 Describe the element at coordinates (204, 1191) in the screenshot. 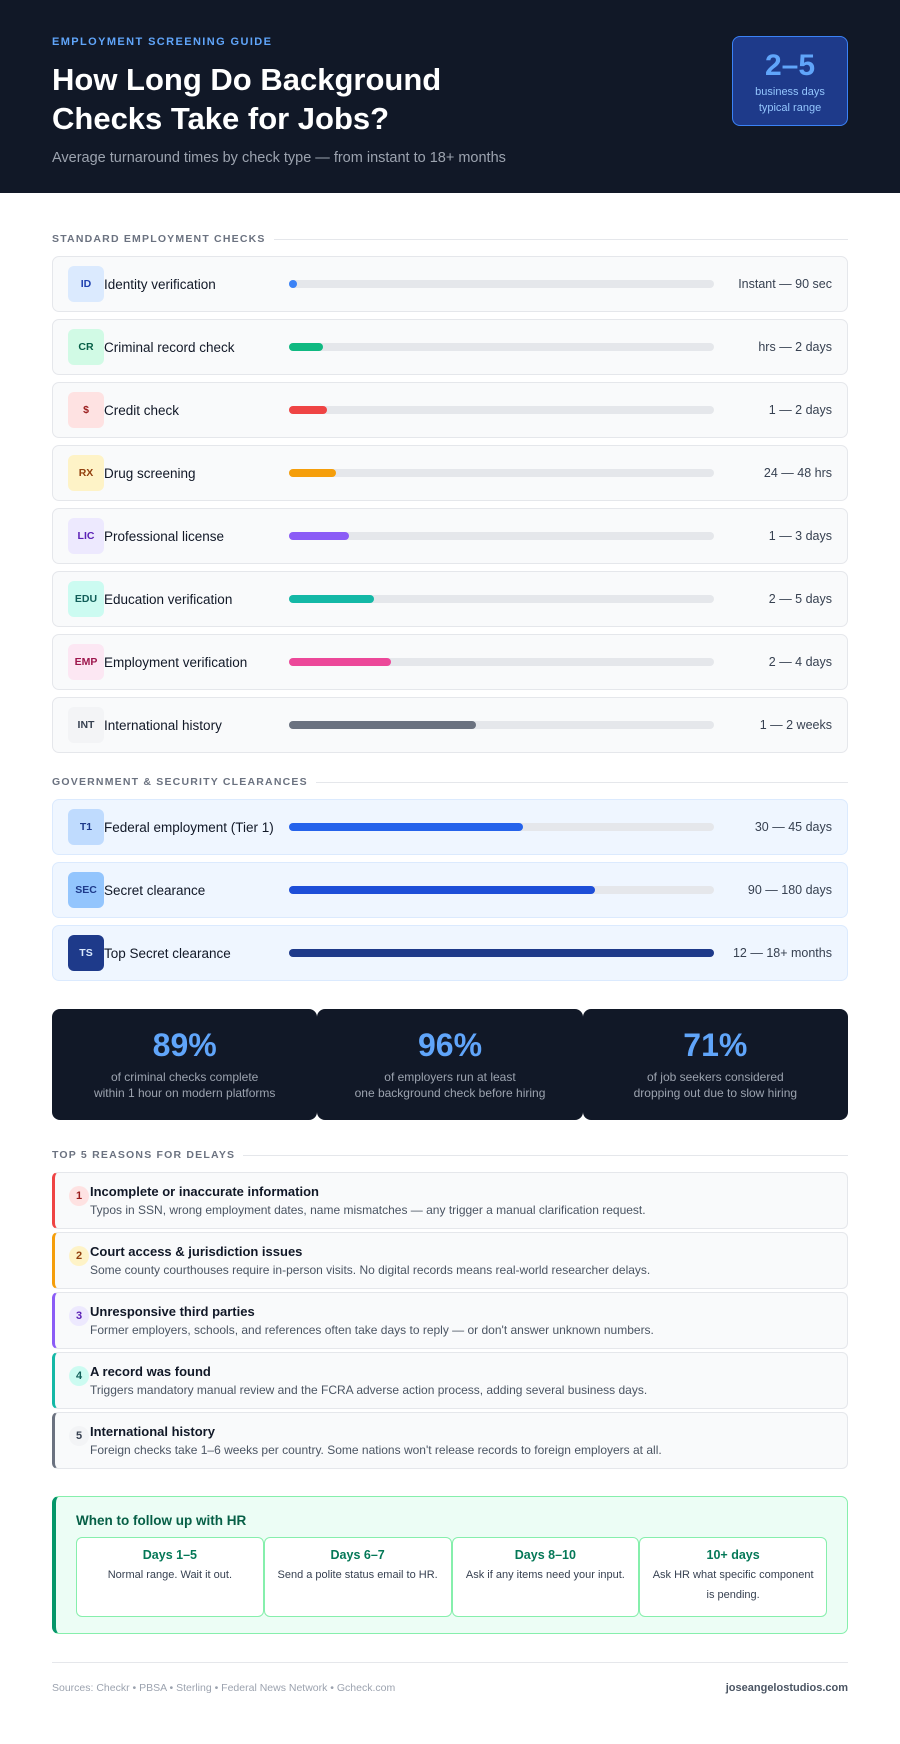

I see `reason-title: Incomplete or inaccurate information` at that location.